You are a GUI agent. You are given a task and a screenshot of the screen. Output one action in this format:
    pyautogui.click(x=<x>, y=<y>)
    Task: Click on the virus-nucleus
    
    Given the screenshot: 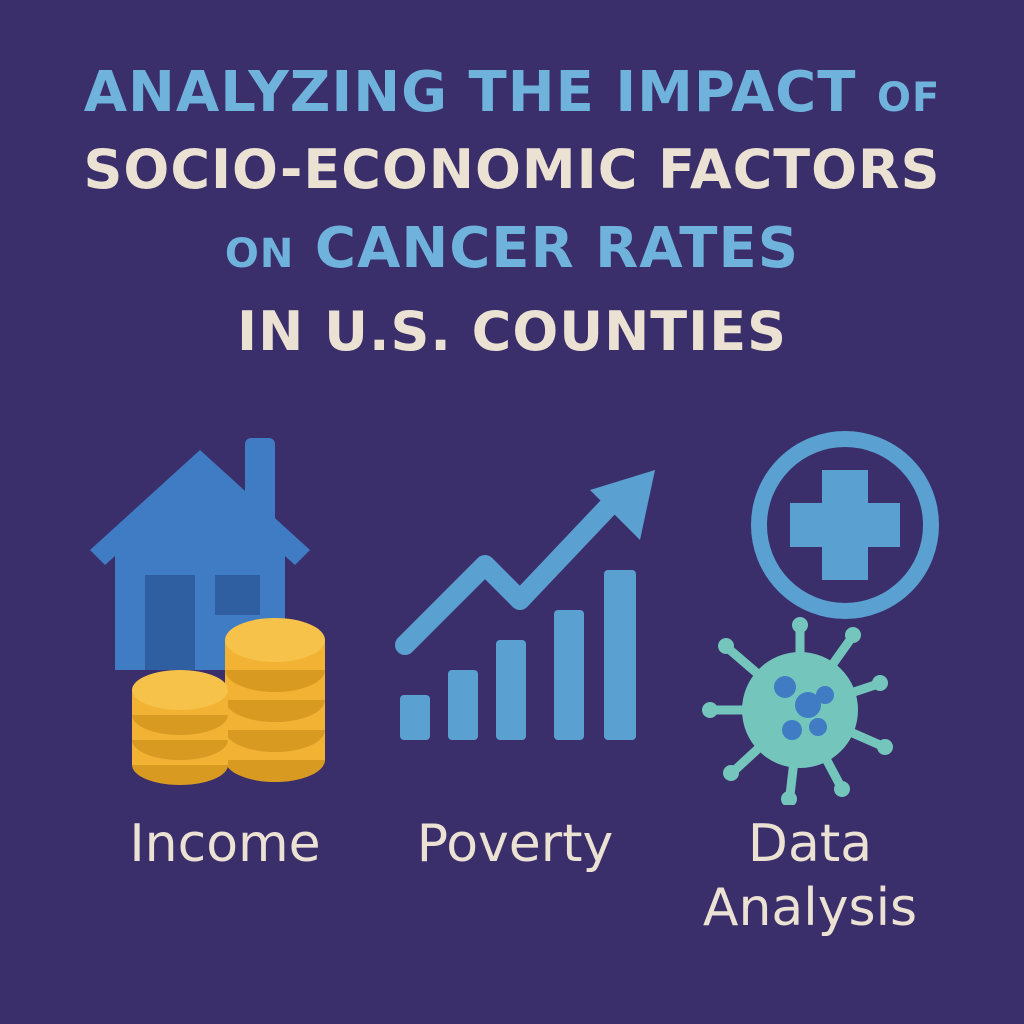 What is the action you would take?
    pyautogui.click(x=804, y=708)
    